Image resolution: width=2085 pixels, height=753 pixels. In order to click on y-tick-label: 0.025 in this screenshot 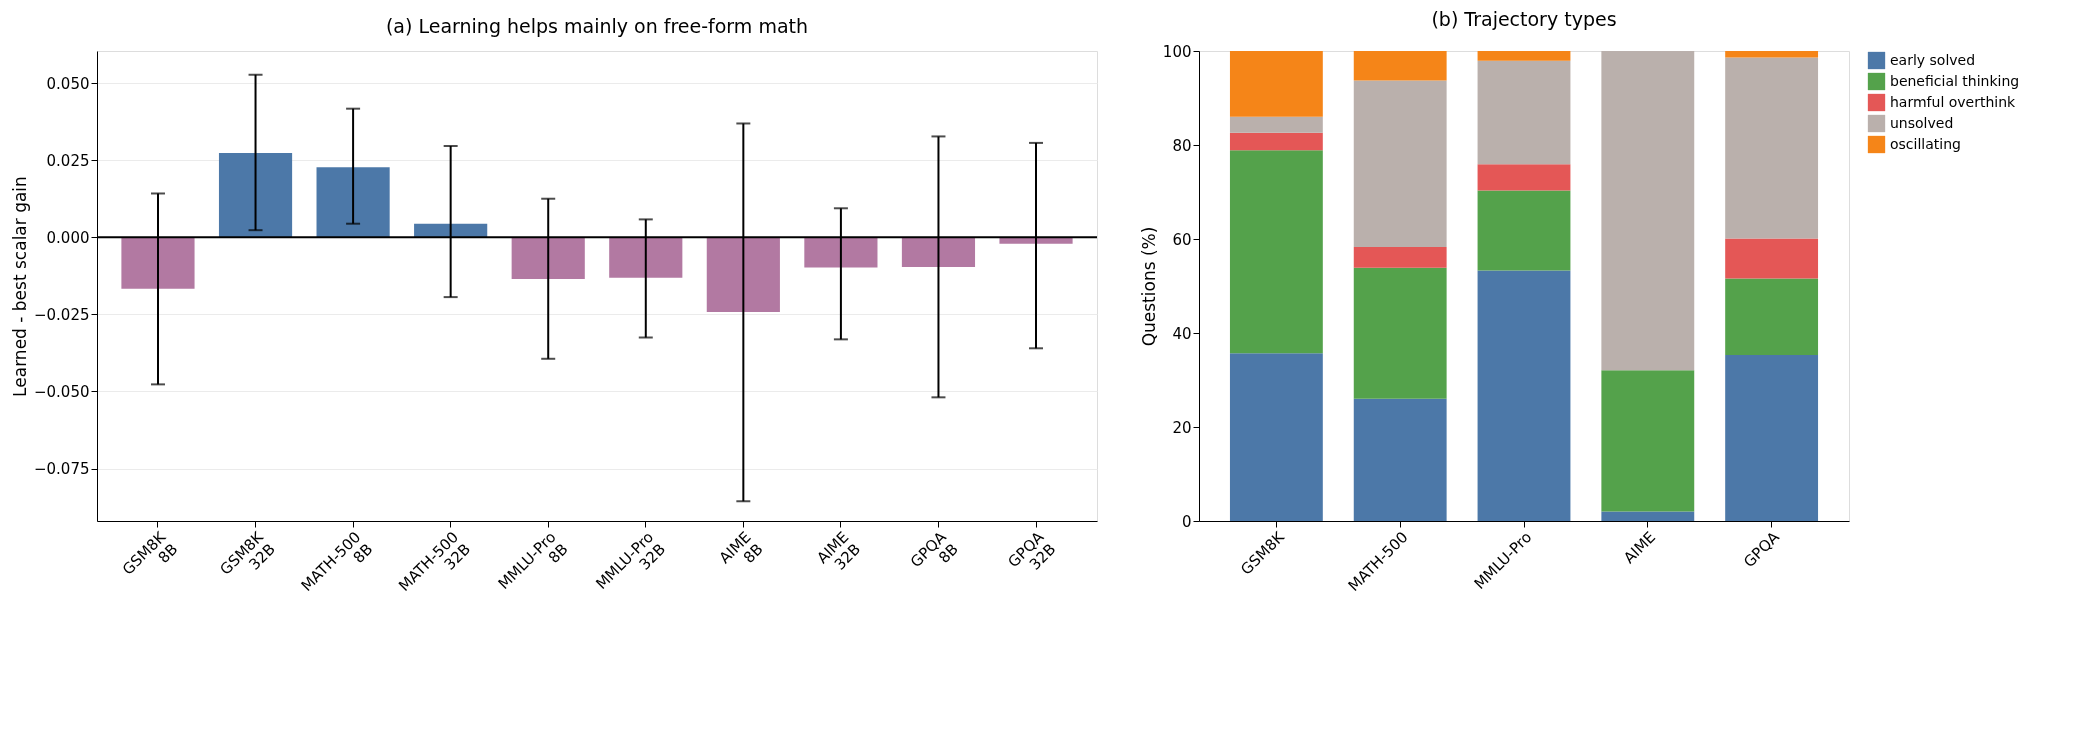, I will do `click(68, 160)`.